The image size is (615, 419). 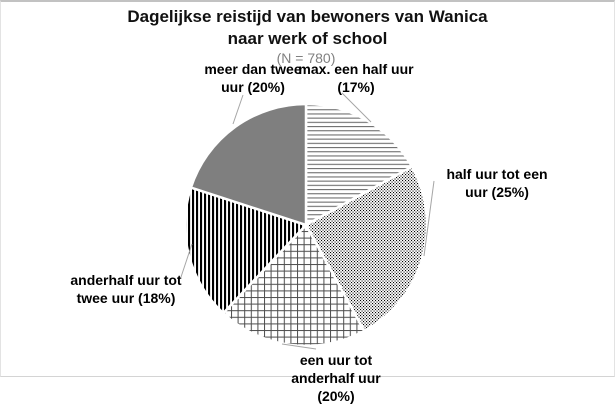 What do you see at coordinates (186, 260) in the screenshot?
I see `leader-line-anderhalf-uur-tot-twee-uur` at bounding box center [186, 260].